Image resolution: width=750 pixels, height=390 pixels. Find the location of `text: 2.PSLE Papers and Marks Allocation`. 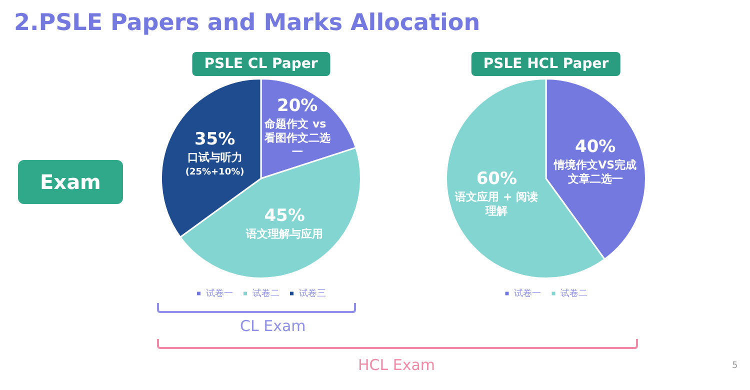

text: 2.PSLE Papers and Marks Allocation is located at coordinates (247, 23).